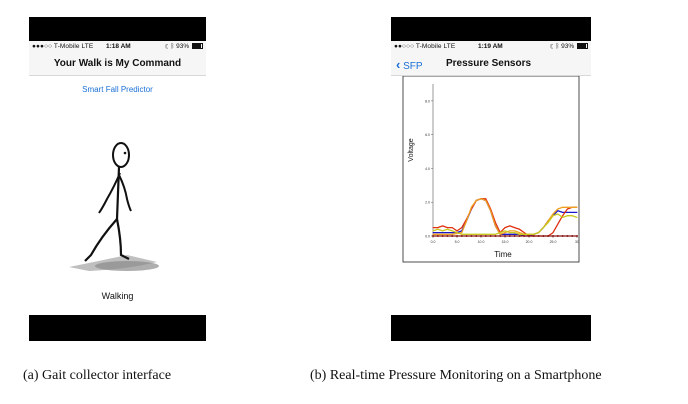 This screenshot has height=404, width=688. I want to click on x-tick-label: 25.0, so click(553, 242).